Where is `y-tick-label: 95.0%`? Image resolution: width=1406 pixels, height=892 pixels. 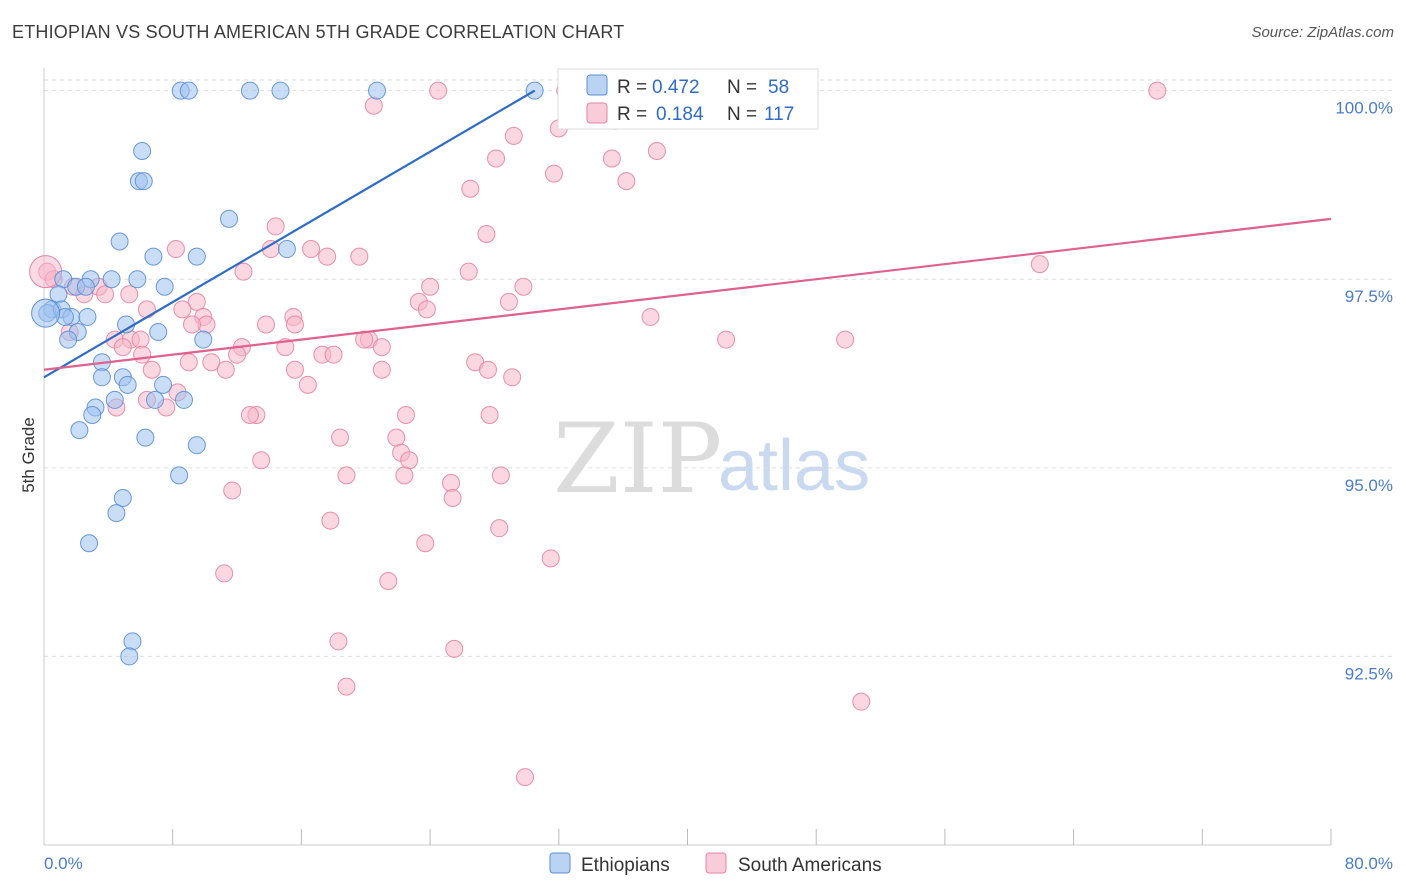
y-tick-label: 95.0% is located at coordinates (1369, 485).